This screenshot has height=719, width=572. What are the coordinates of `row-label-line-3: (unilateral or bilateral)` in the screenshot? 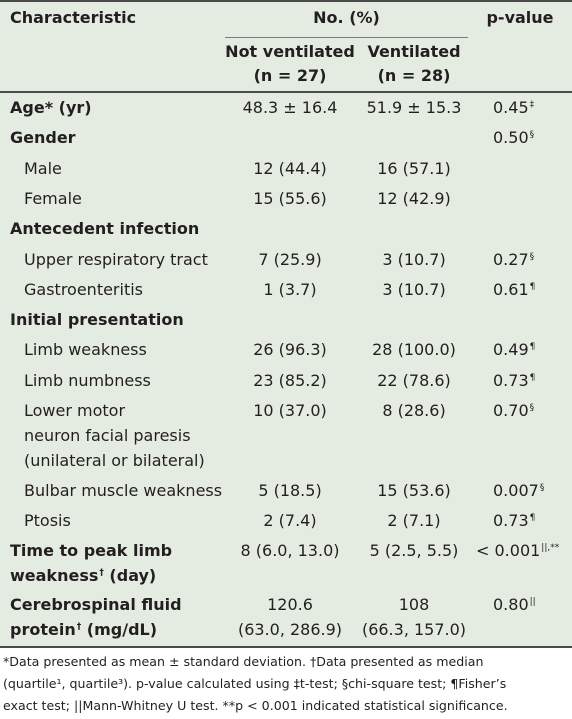 It's located at (114, 460).